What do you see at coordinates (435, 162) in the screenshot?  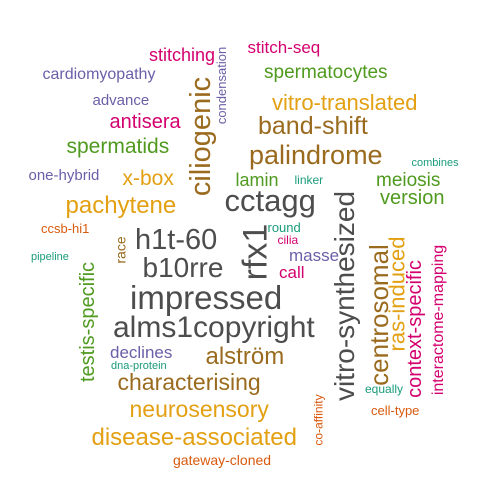 I see `word-combines: combines` at bounding box center [435, 162].